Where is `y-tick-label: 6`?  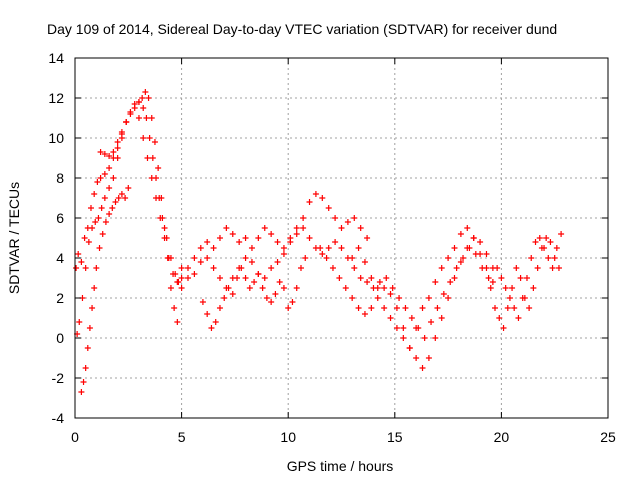 y-tick-label: 6 is located at coordinates (60, 218).